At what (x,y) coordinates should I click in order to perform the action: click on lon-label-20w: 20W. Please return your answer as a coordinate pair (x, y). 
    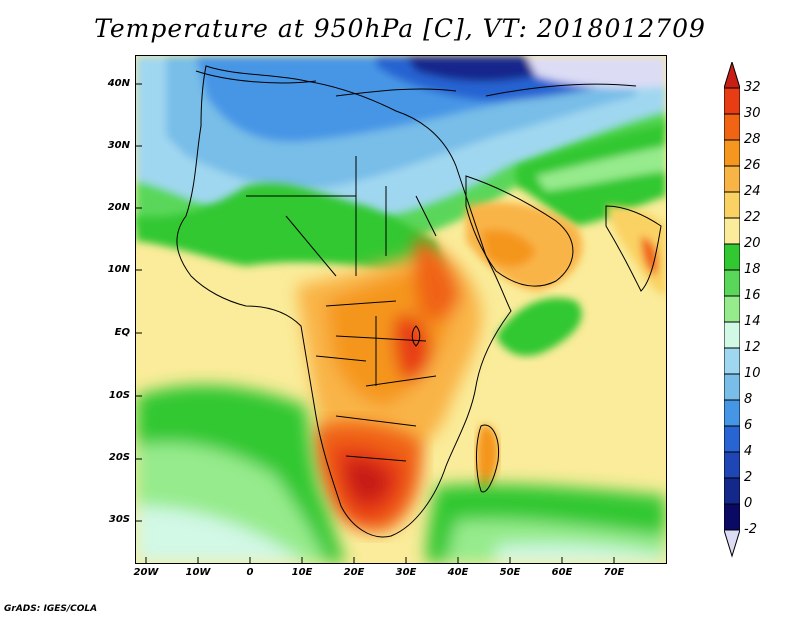
    Looking at the image, I should click on (146, 572).